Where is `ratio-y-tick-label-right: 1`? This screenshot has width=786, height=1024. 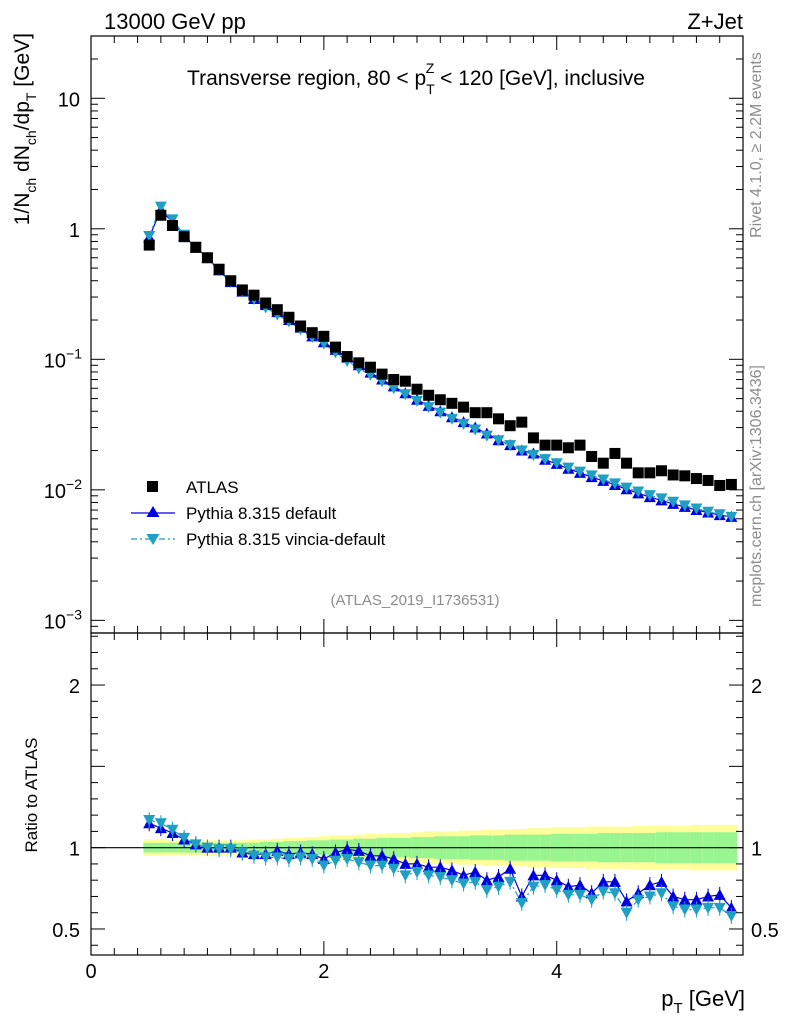
ratio-y-tick-label-right: 1 is located at coordinates (756, 850).